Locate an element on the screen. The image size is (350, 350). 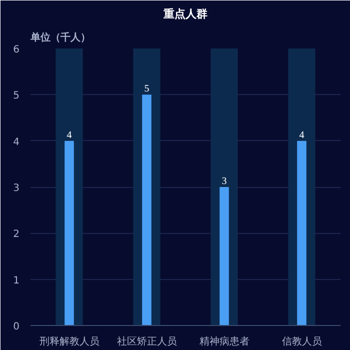
x-tick-label: 刑释解教人员 is located at coordinates (69, 342).